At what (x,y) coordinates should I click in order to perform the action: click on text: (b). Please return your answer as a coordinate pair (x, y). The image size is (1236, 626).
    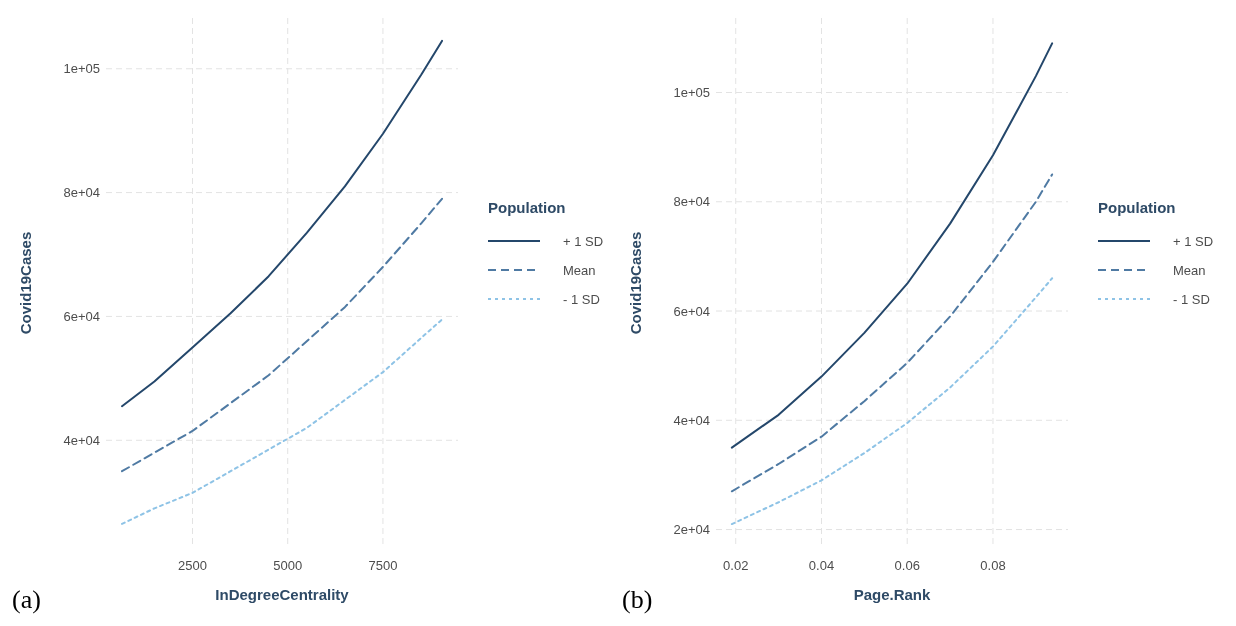
    Looking at the image, I should click on (637, 599).